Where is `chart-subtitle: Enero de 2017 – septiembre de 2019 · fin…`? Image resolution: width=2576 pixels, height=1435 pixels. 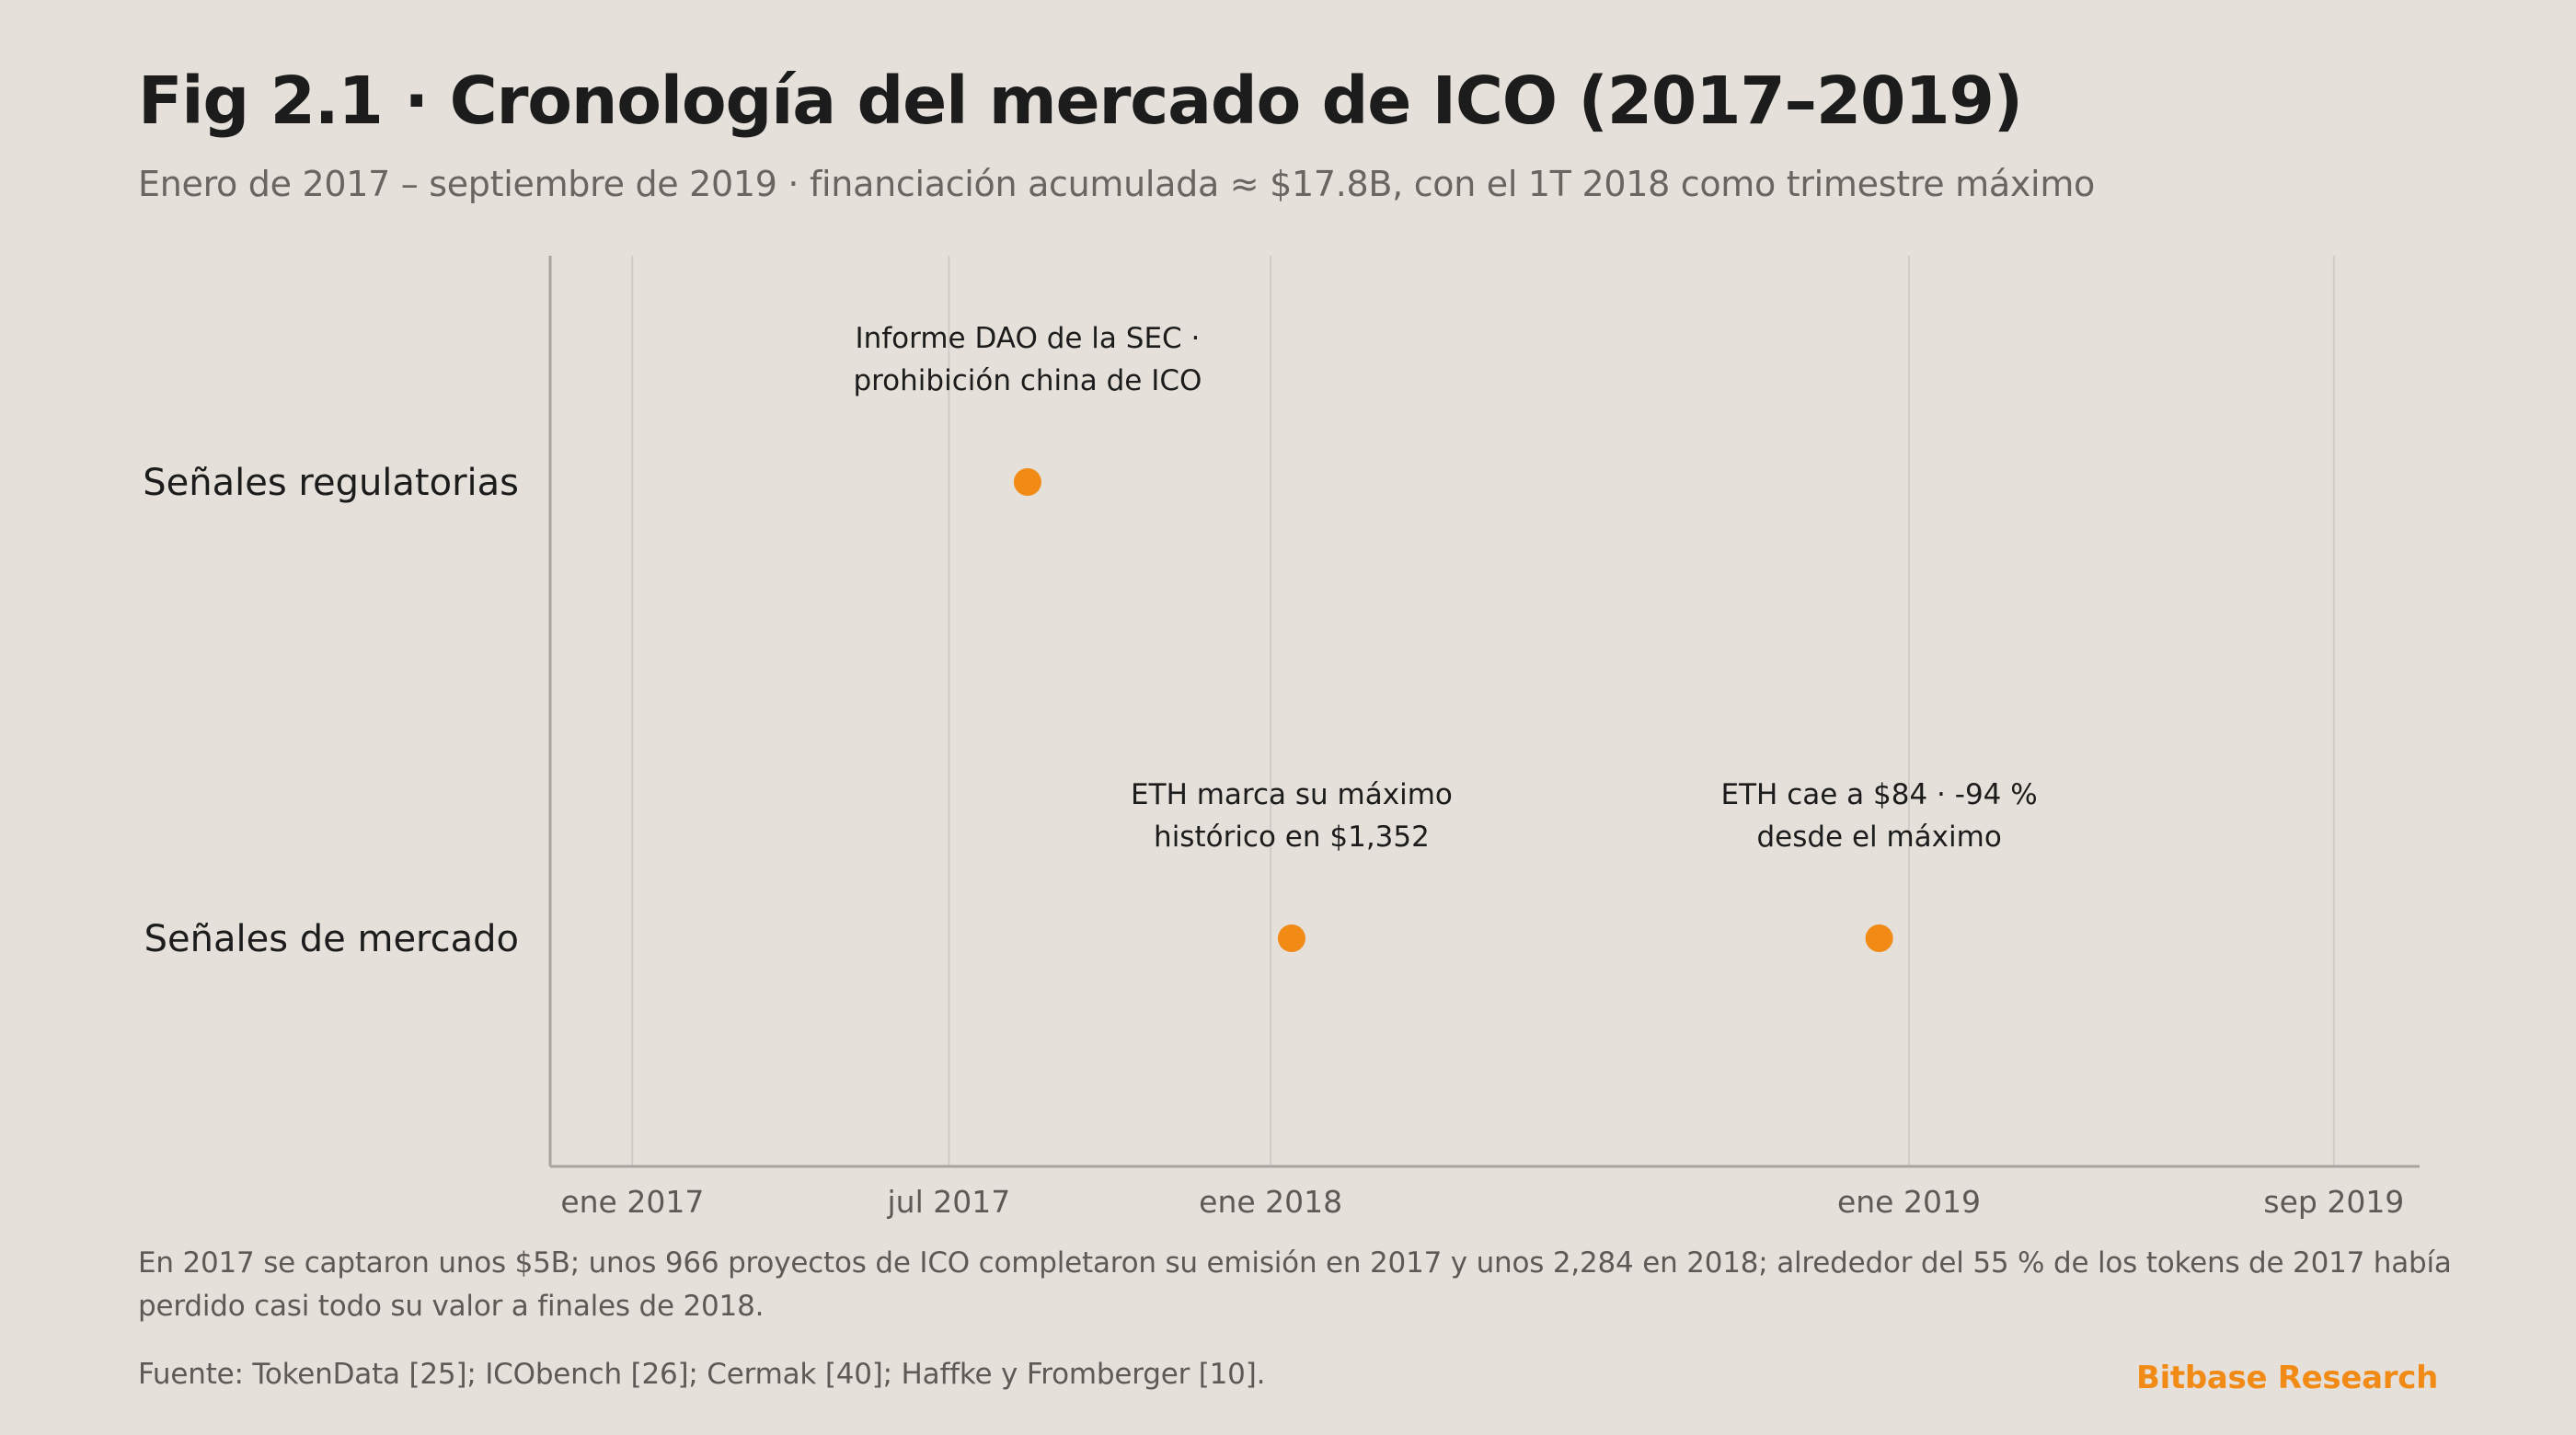 chart-subtitle: Enero de 2017 – septiembre de 2019 · fin… is located at coordinates (1116, 184).